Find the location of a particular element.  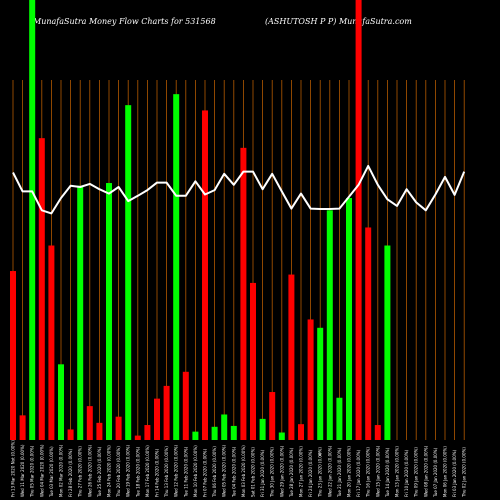

x-tick-label: Fri 03 Jan 2020 (0.00%) is located at coordinates (454, 473).